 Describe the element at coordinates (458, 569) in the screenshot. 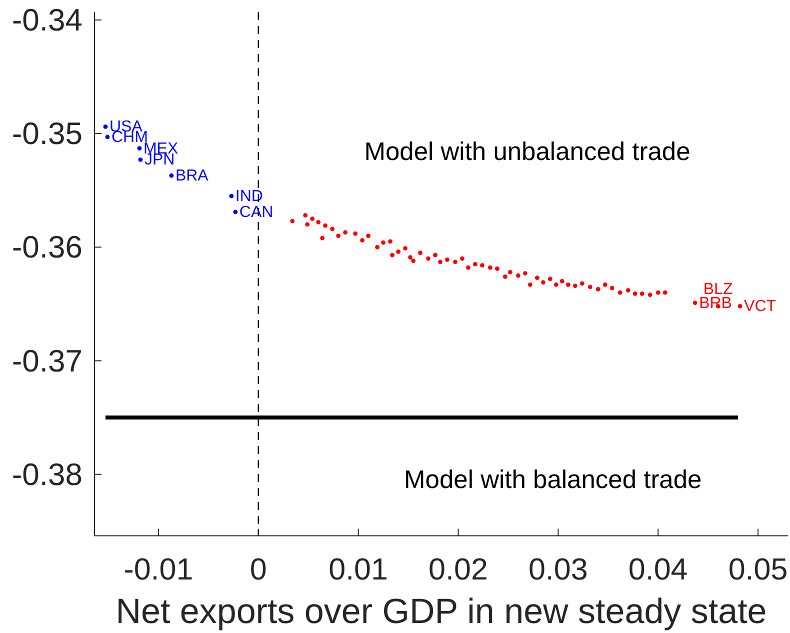

I see `x-tick-label: 0.02` at that location.